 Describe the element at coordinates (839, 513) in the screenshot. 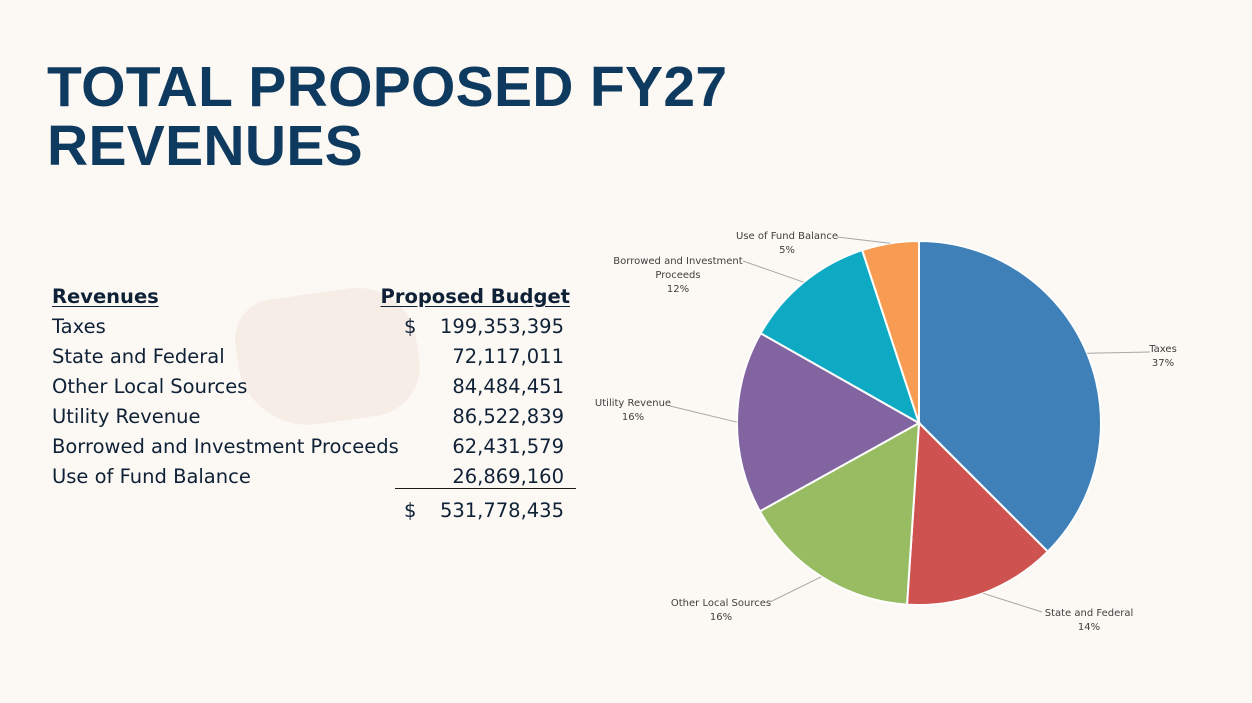

I see `pie-slice-other-local-sources` at that location.